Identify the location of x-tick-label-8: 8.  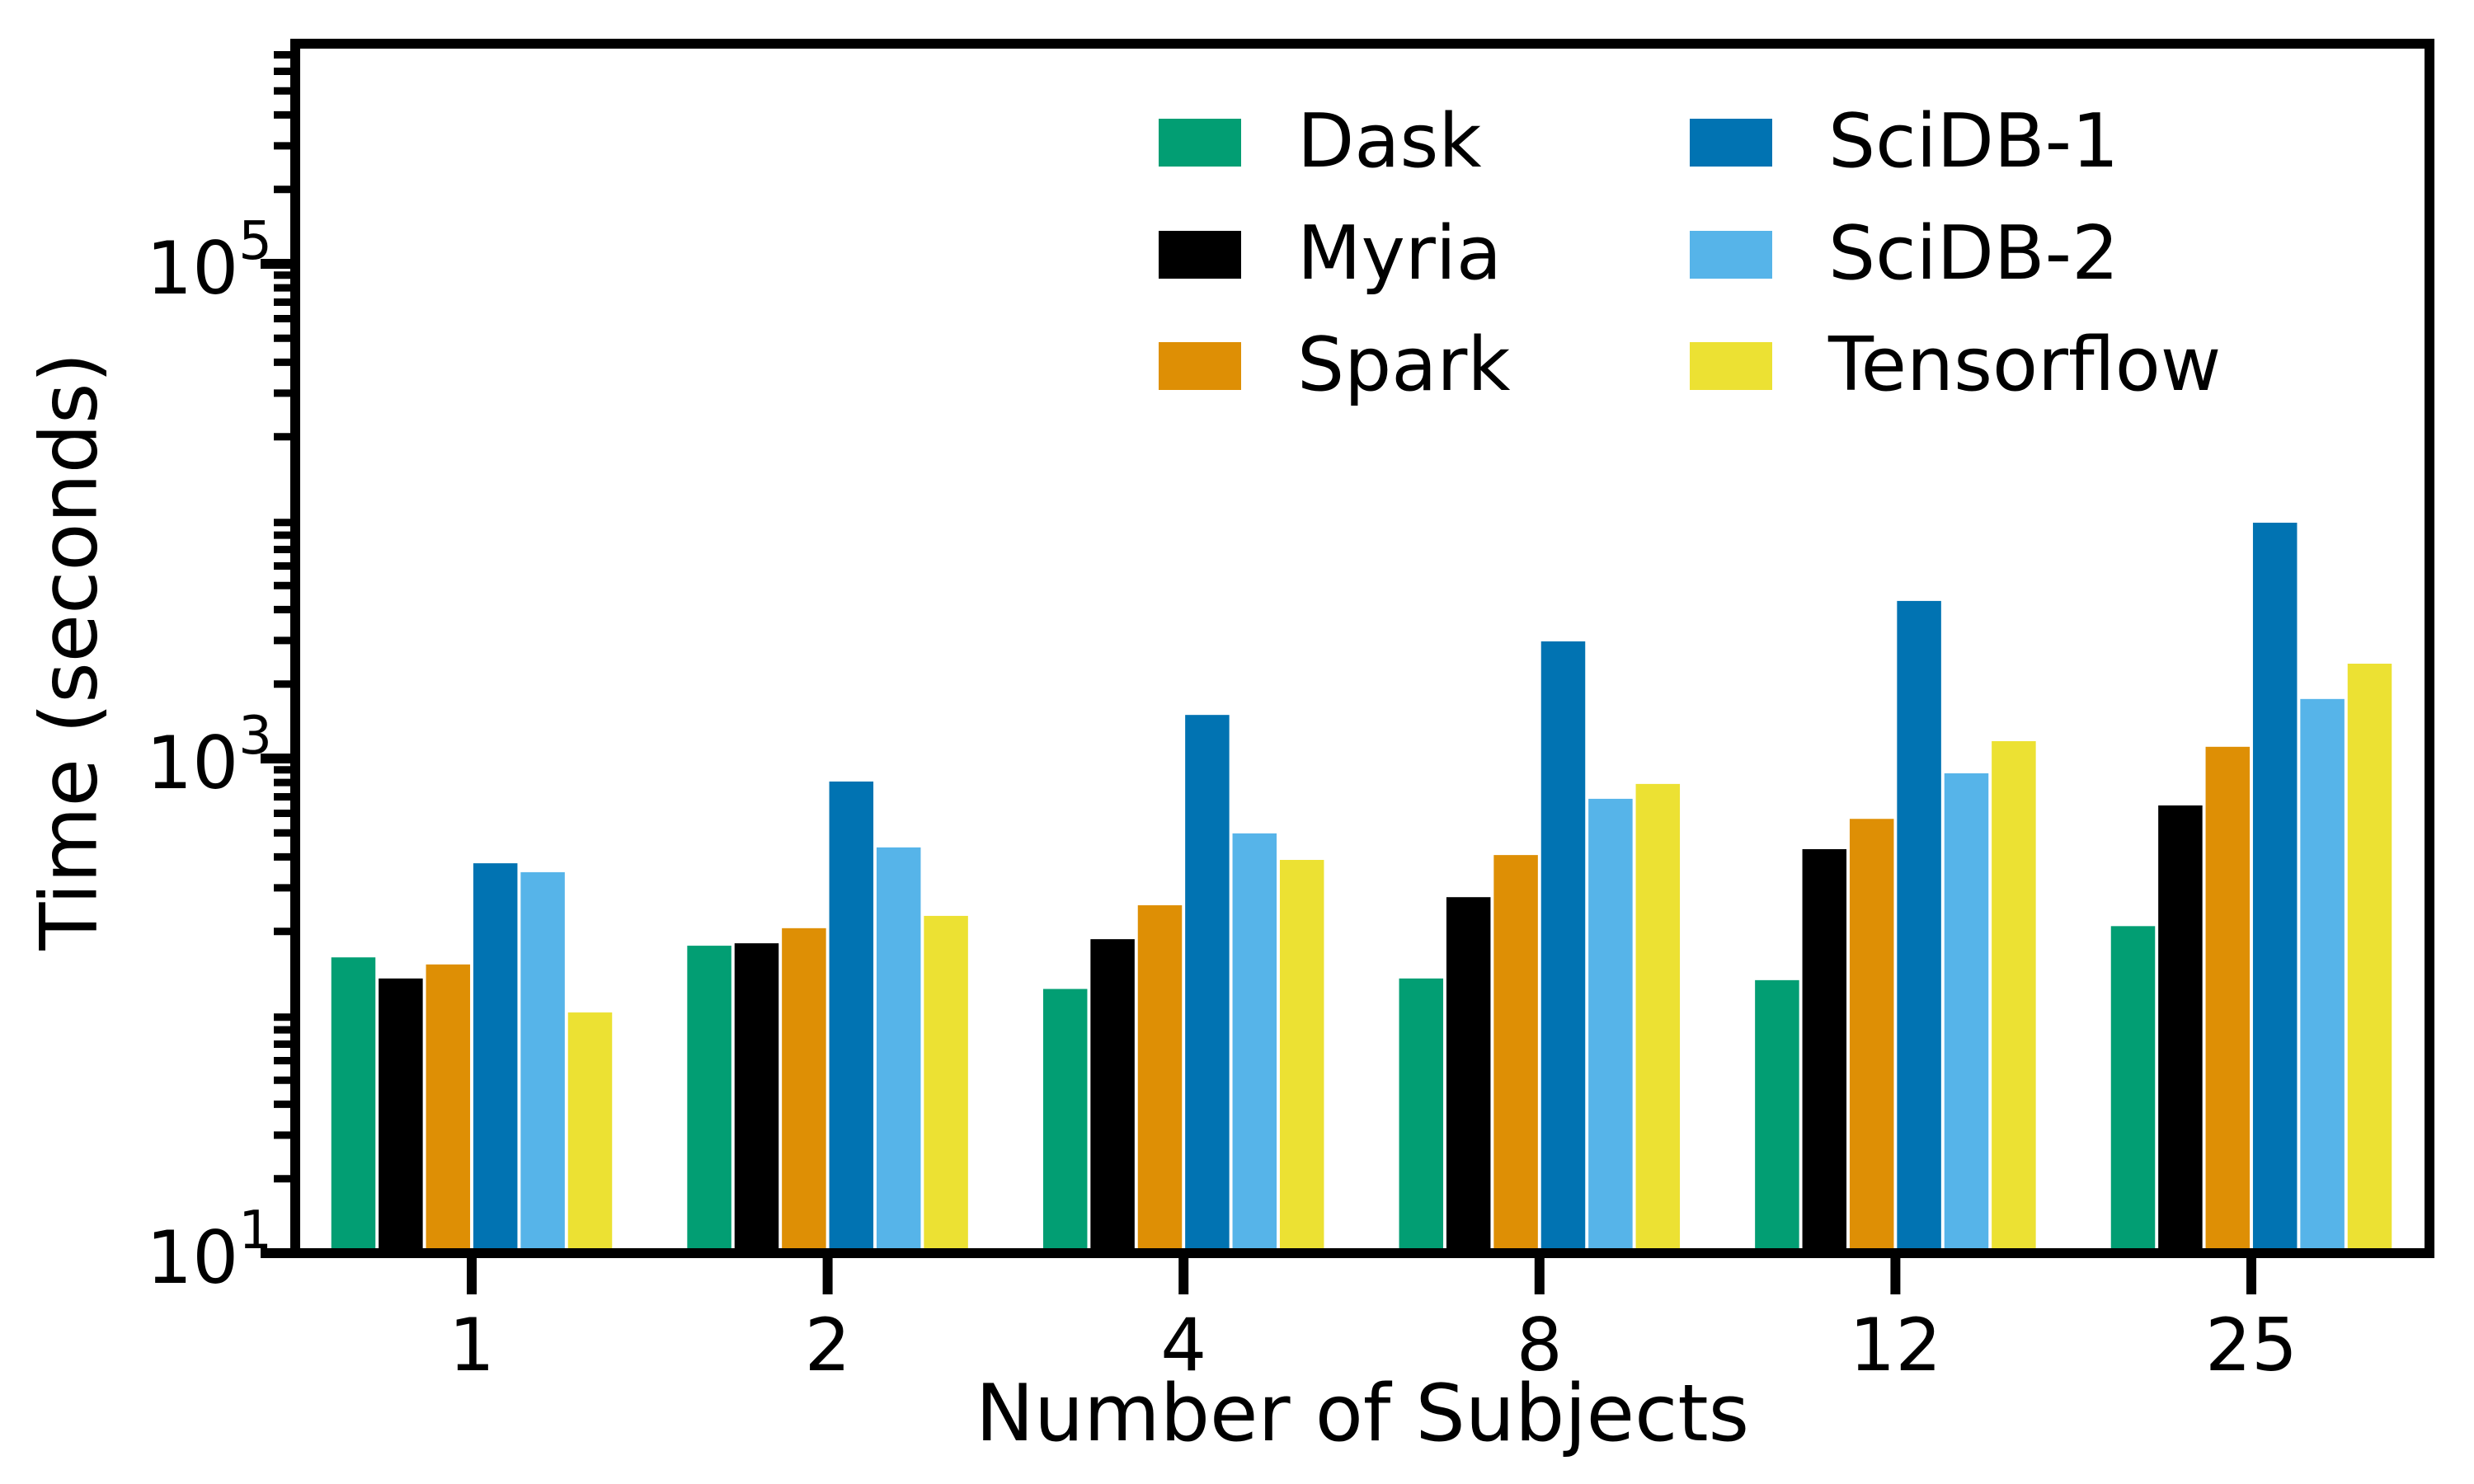
(1539, 1345).